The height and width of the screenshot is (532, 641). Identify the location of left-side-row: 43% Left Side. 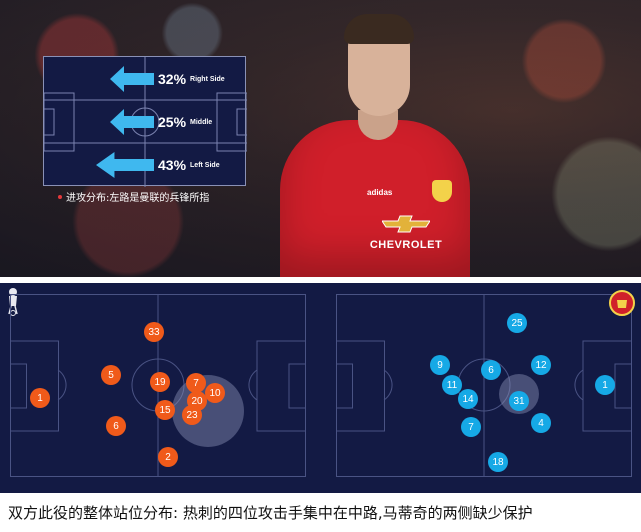
(158, 165).